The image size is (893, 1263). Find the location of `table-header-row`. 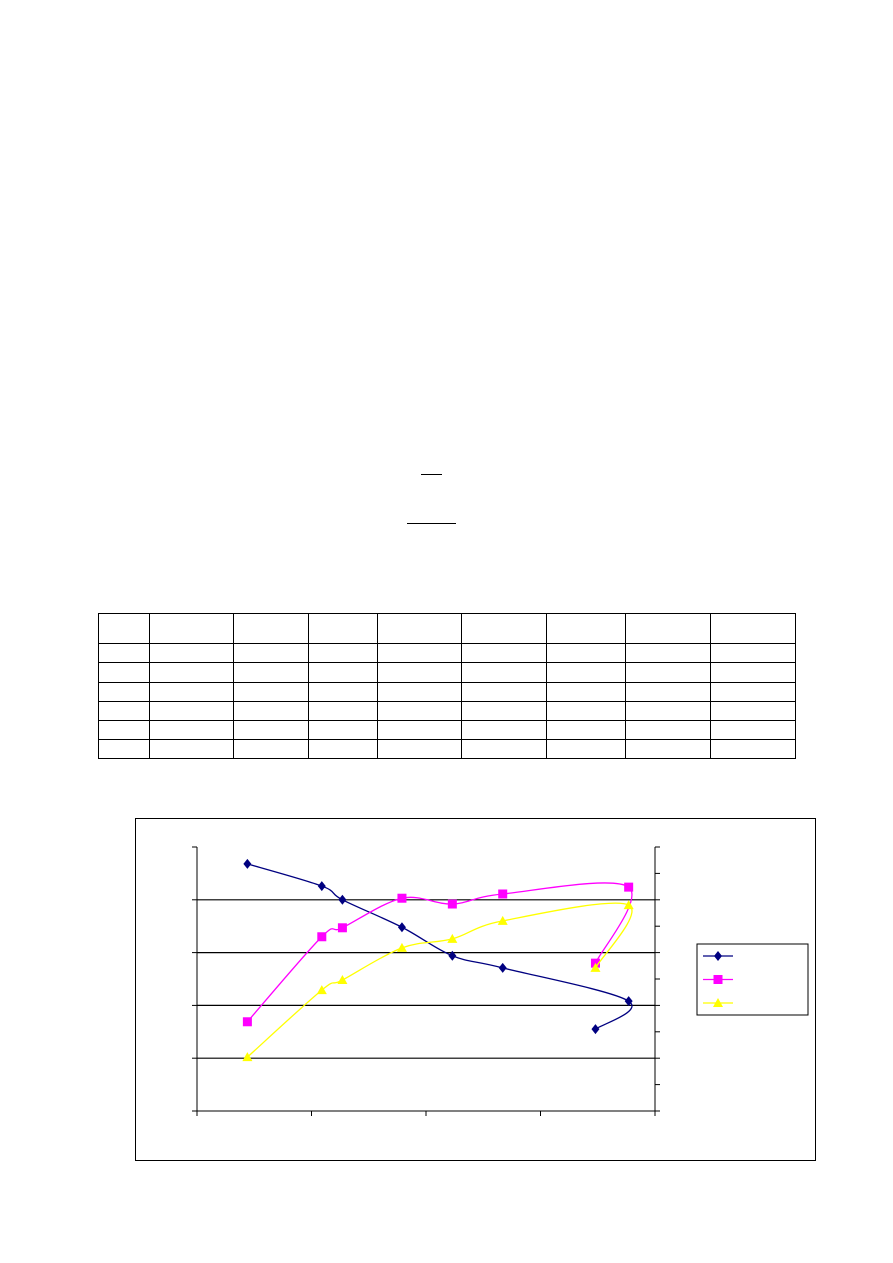

table-header-row is located at coordinates (447, 628).